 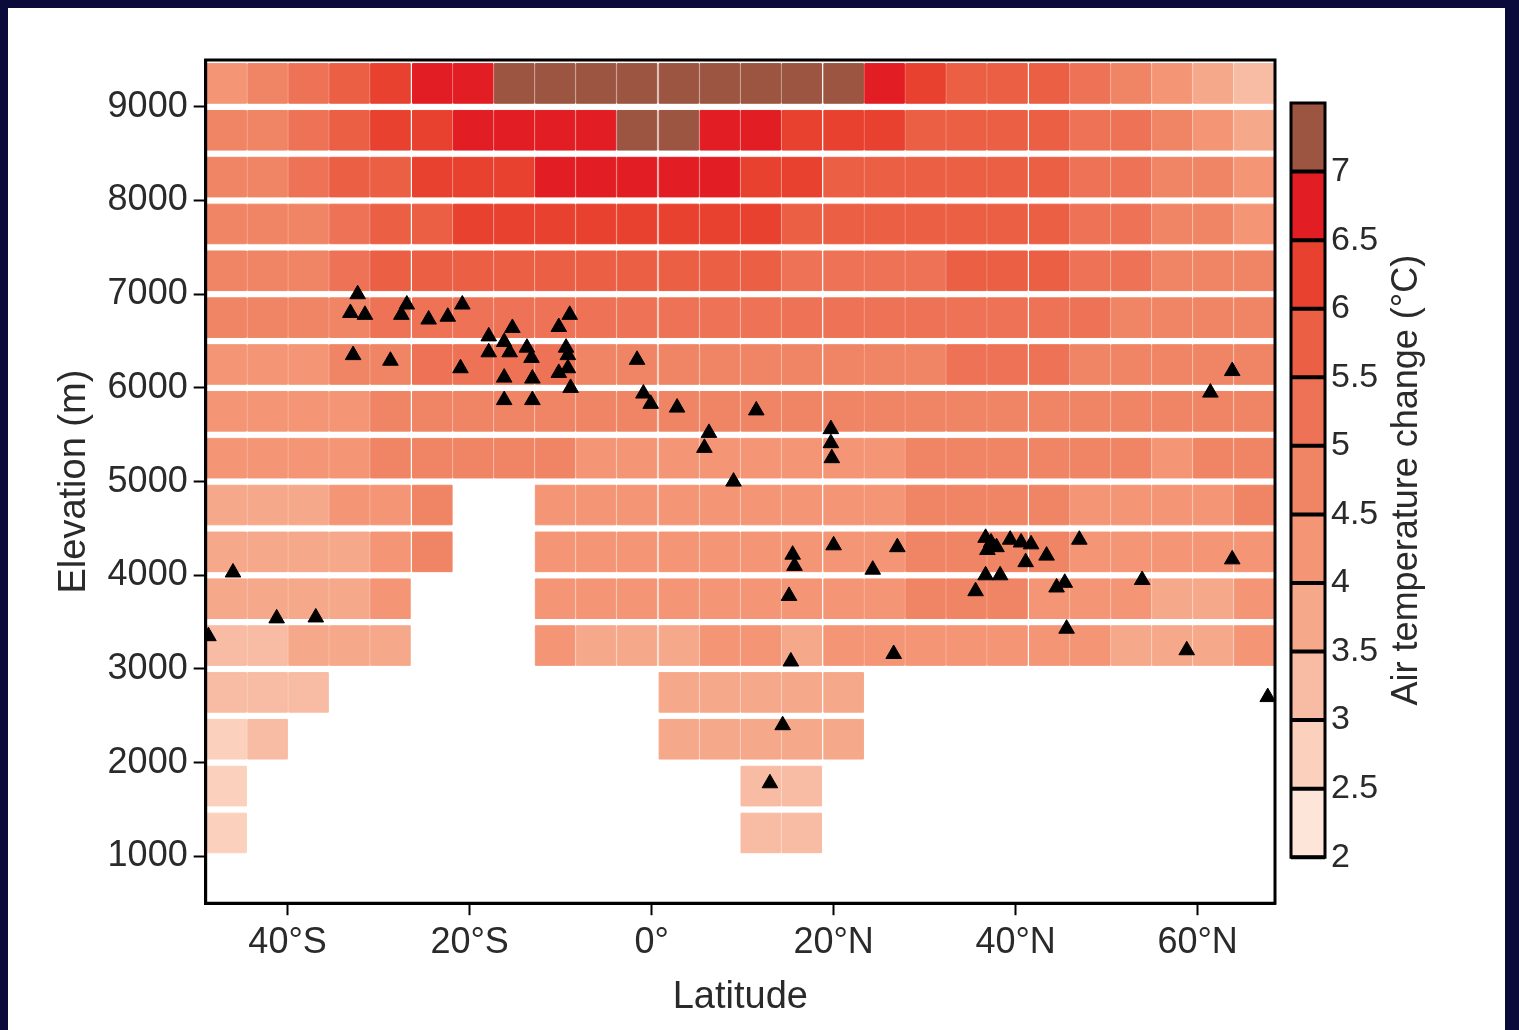 I want to click on x-axis-title: Latitude, so click(x=740, y=994).